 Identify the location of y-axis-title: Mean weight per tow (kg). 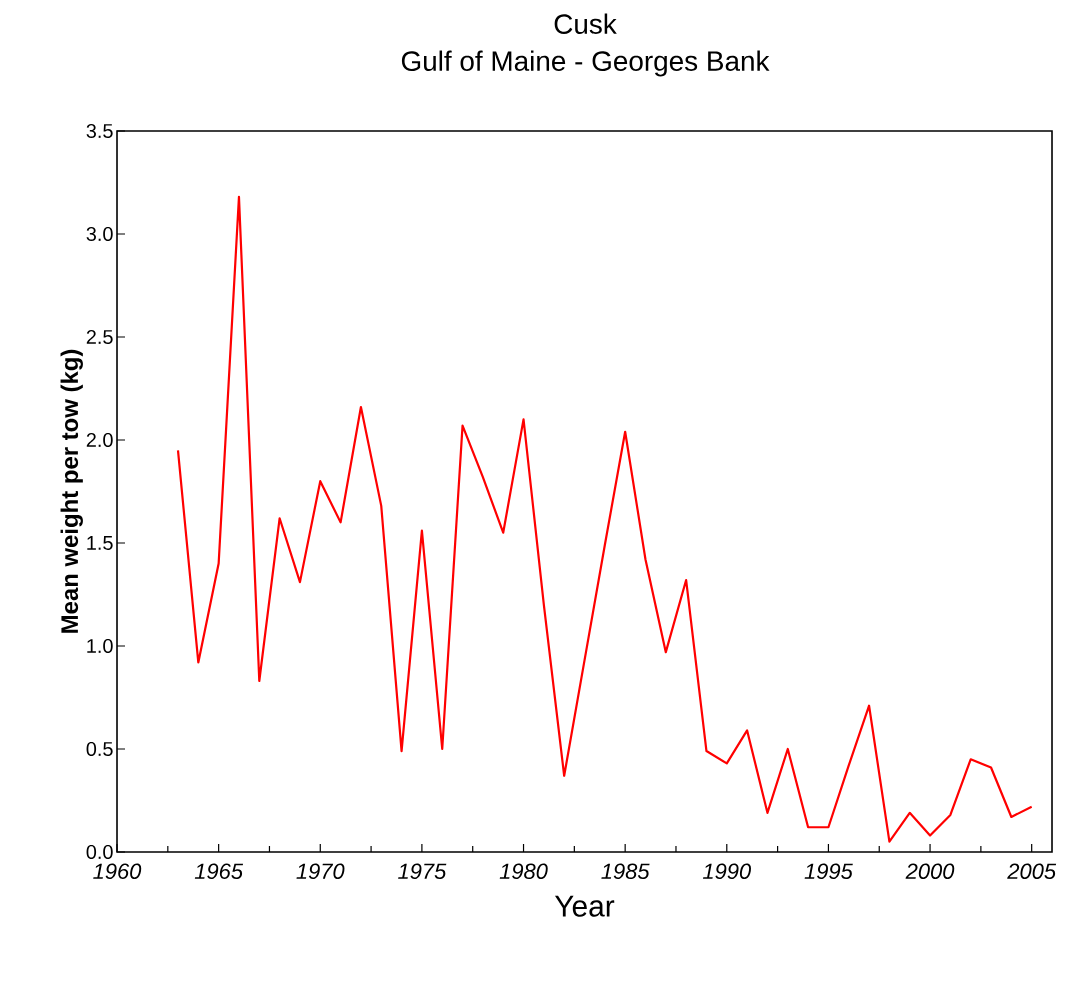
(71, 491).